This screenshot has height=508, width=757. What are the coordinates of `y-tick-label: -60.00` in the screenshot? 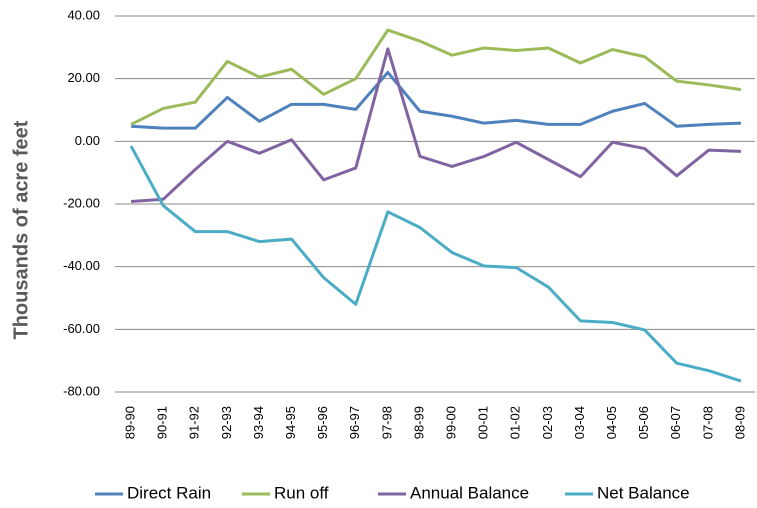 It's located at (81, 328).